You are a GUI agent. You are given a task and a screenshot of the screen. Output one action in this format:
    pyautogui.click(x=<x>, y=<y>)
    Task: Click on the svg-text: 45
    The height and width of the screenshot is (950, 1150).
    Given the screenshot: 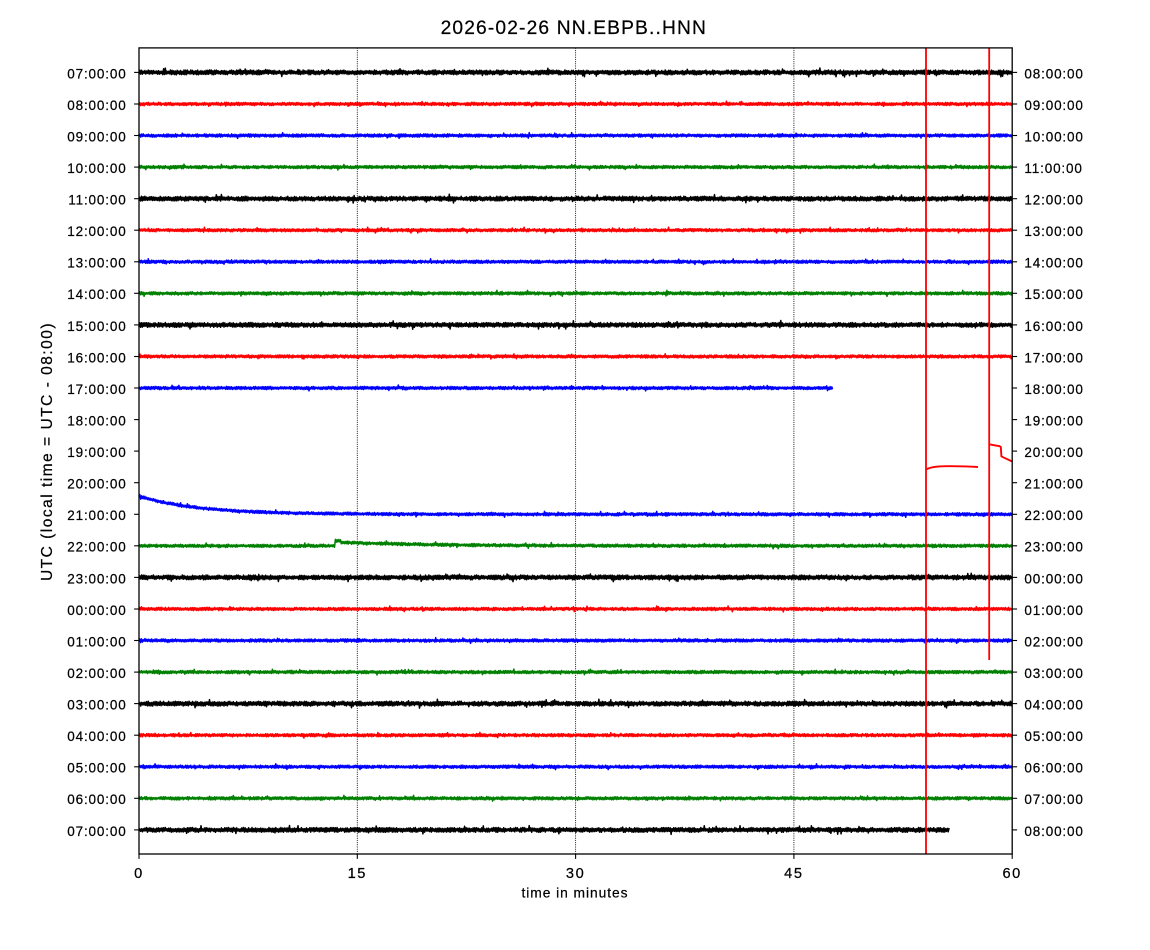 What is the action you would take?
    pyautogui.click(x=793, y=874)
    